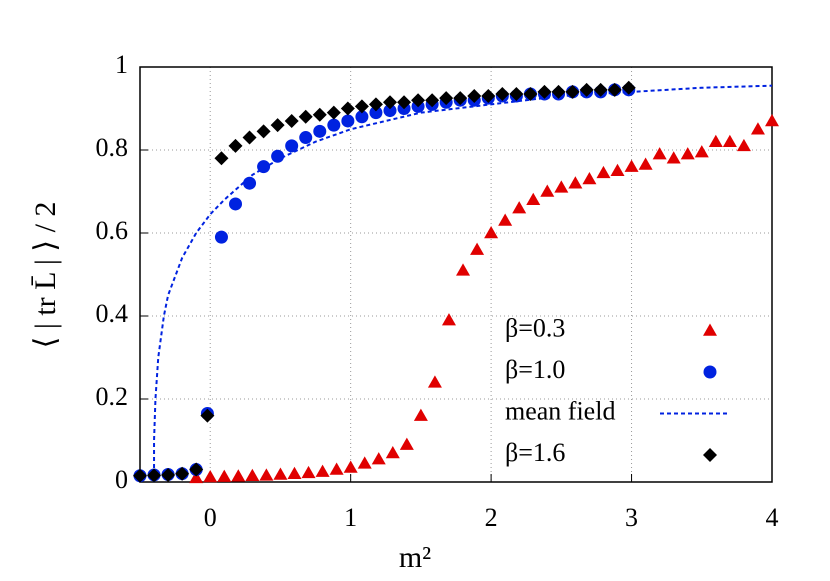 Image resolution: width=830 pixels, height=581 pixels. What do you see at coordinates (112, 230) in the screenshot?
I see `y-tick-label: 0.6` at bounding box center [112, 230].